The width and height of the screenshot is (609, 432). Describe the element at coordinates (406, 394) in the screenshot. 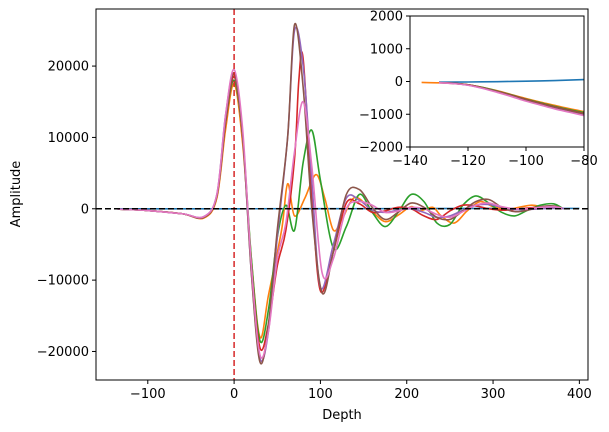

I see `main-x-tick-label: 200` at that location.